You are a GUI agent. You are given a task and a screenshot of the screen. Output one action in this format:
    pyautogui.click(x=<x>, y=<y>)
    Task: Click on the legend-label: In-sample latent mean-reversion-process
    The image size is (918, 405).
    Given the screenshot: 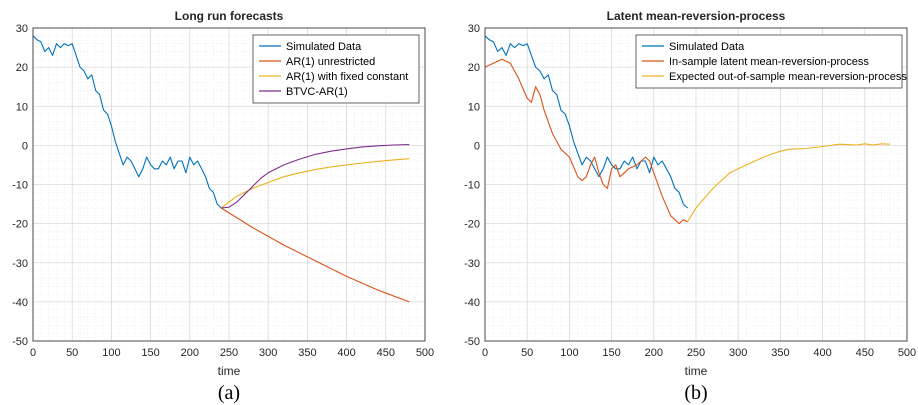 What is the action you would take?
    pyautogui.click(x=769, y=62)
    